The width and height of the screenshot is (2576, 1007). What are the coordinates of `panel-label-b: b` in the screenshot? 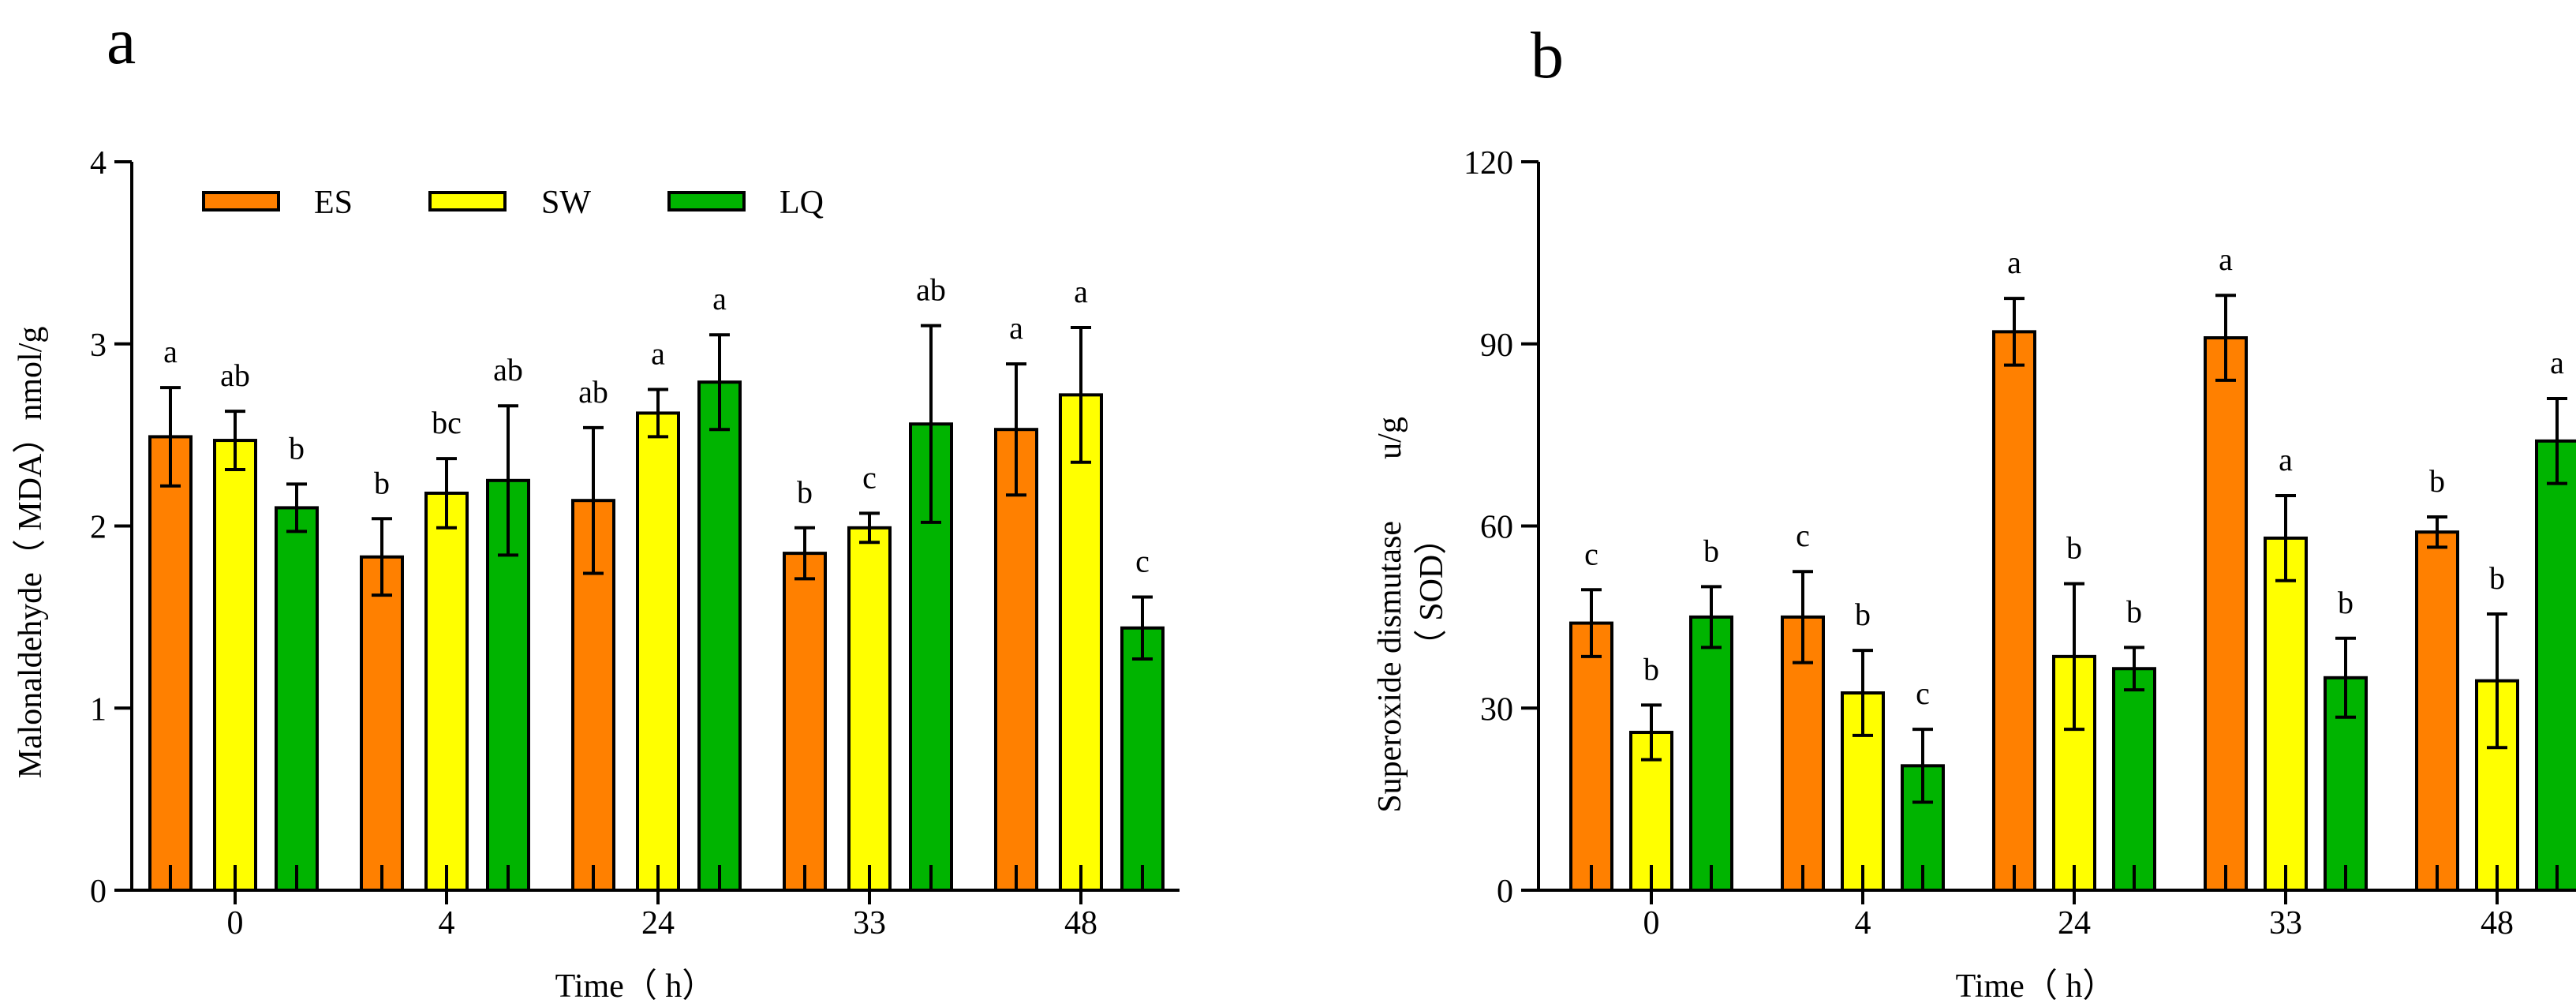 It's located at (1547, 55).